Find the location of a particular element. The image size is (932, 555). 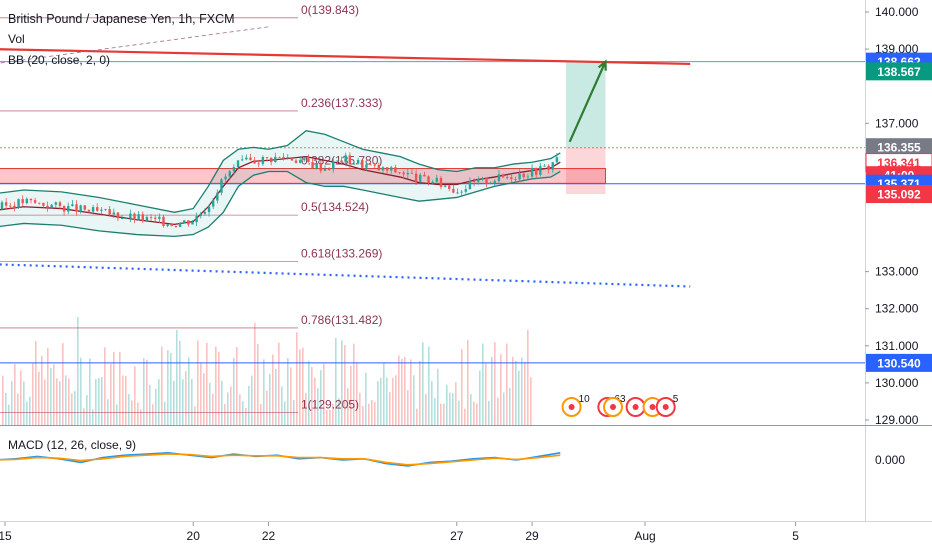

support-zone-rect is located at coordinates (303, 176).